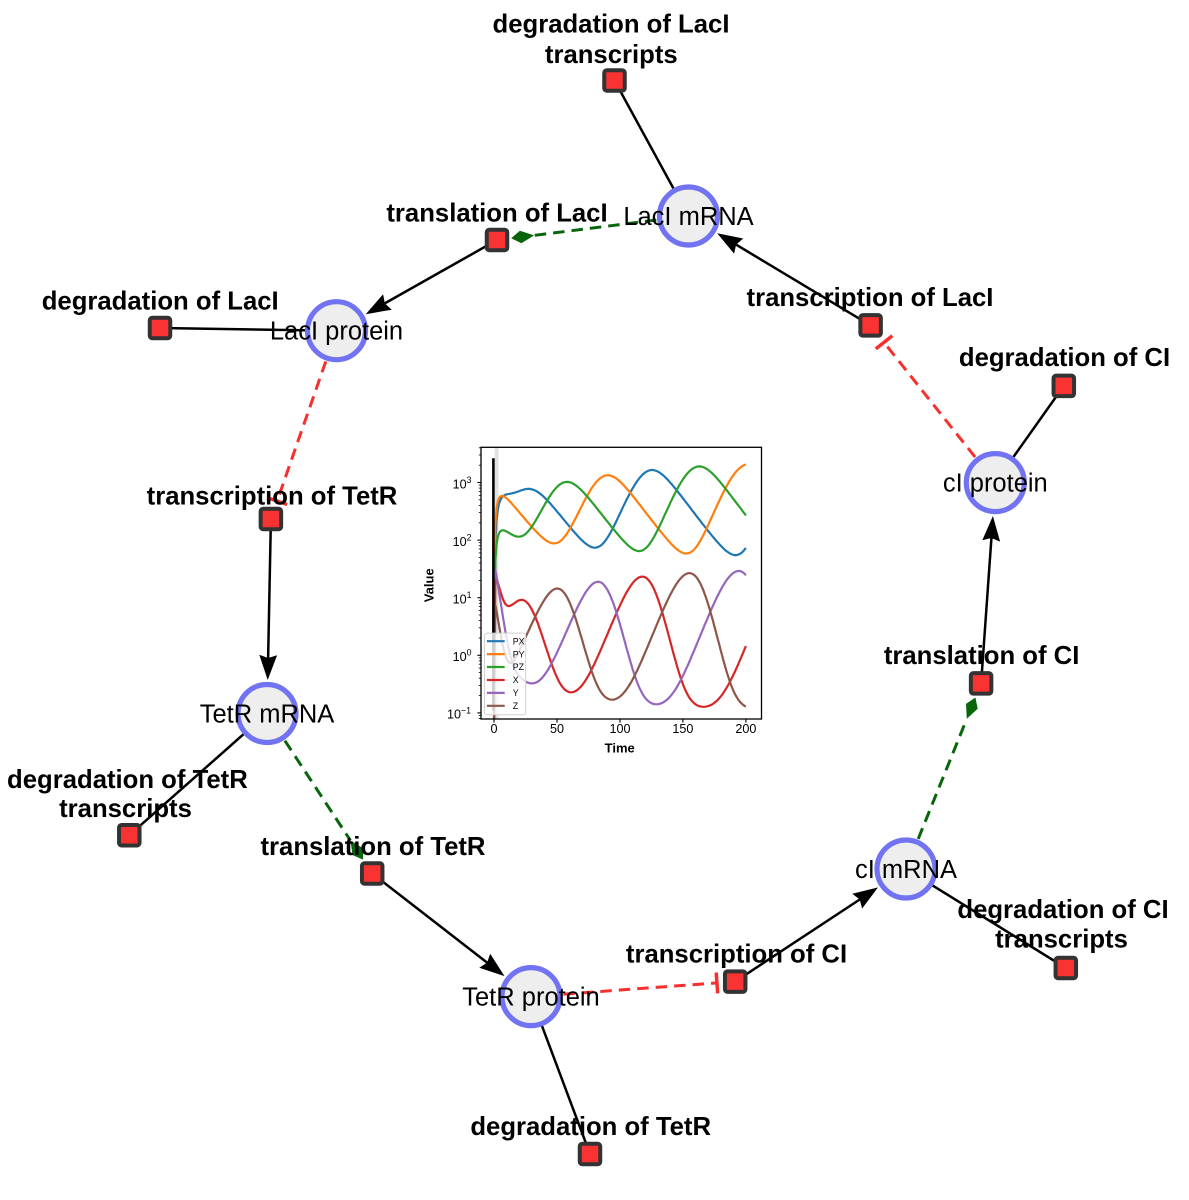  Describe the element at coordinates (516, 693) in the screenshot. I see `svg-text: Y` at that location.